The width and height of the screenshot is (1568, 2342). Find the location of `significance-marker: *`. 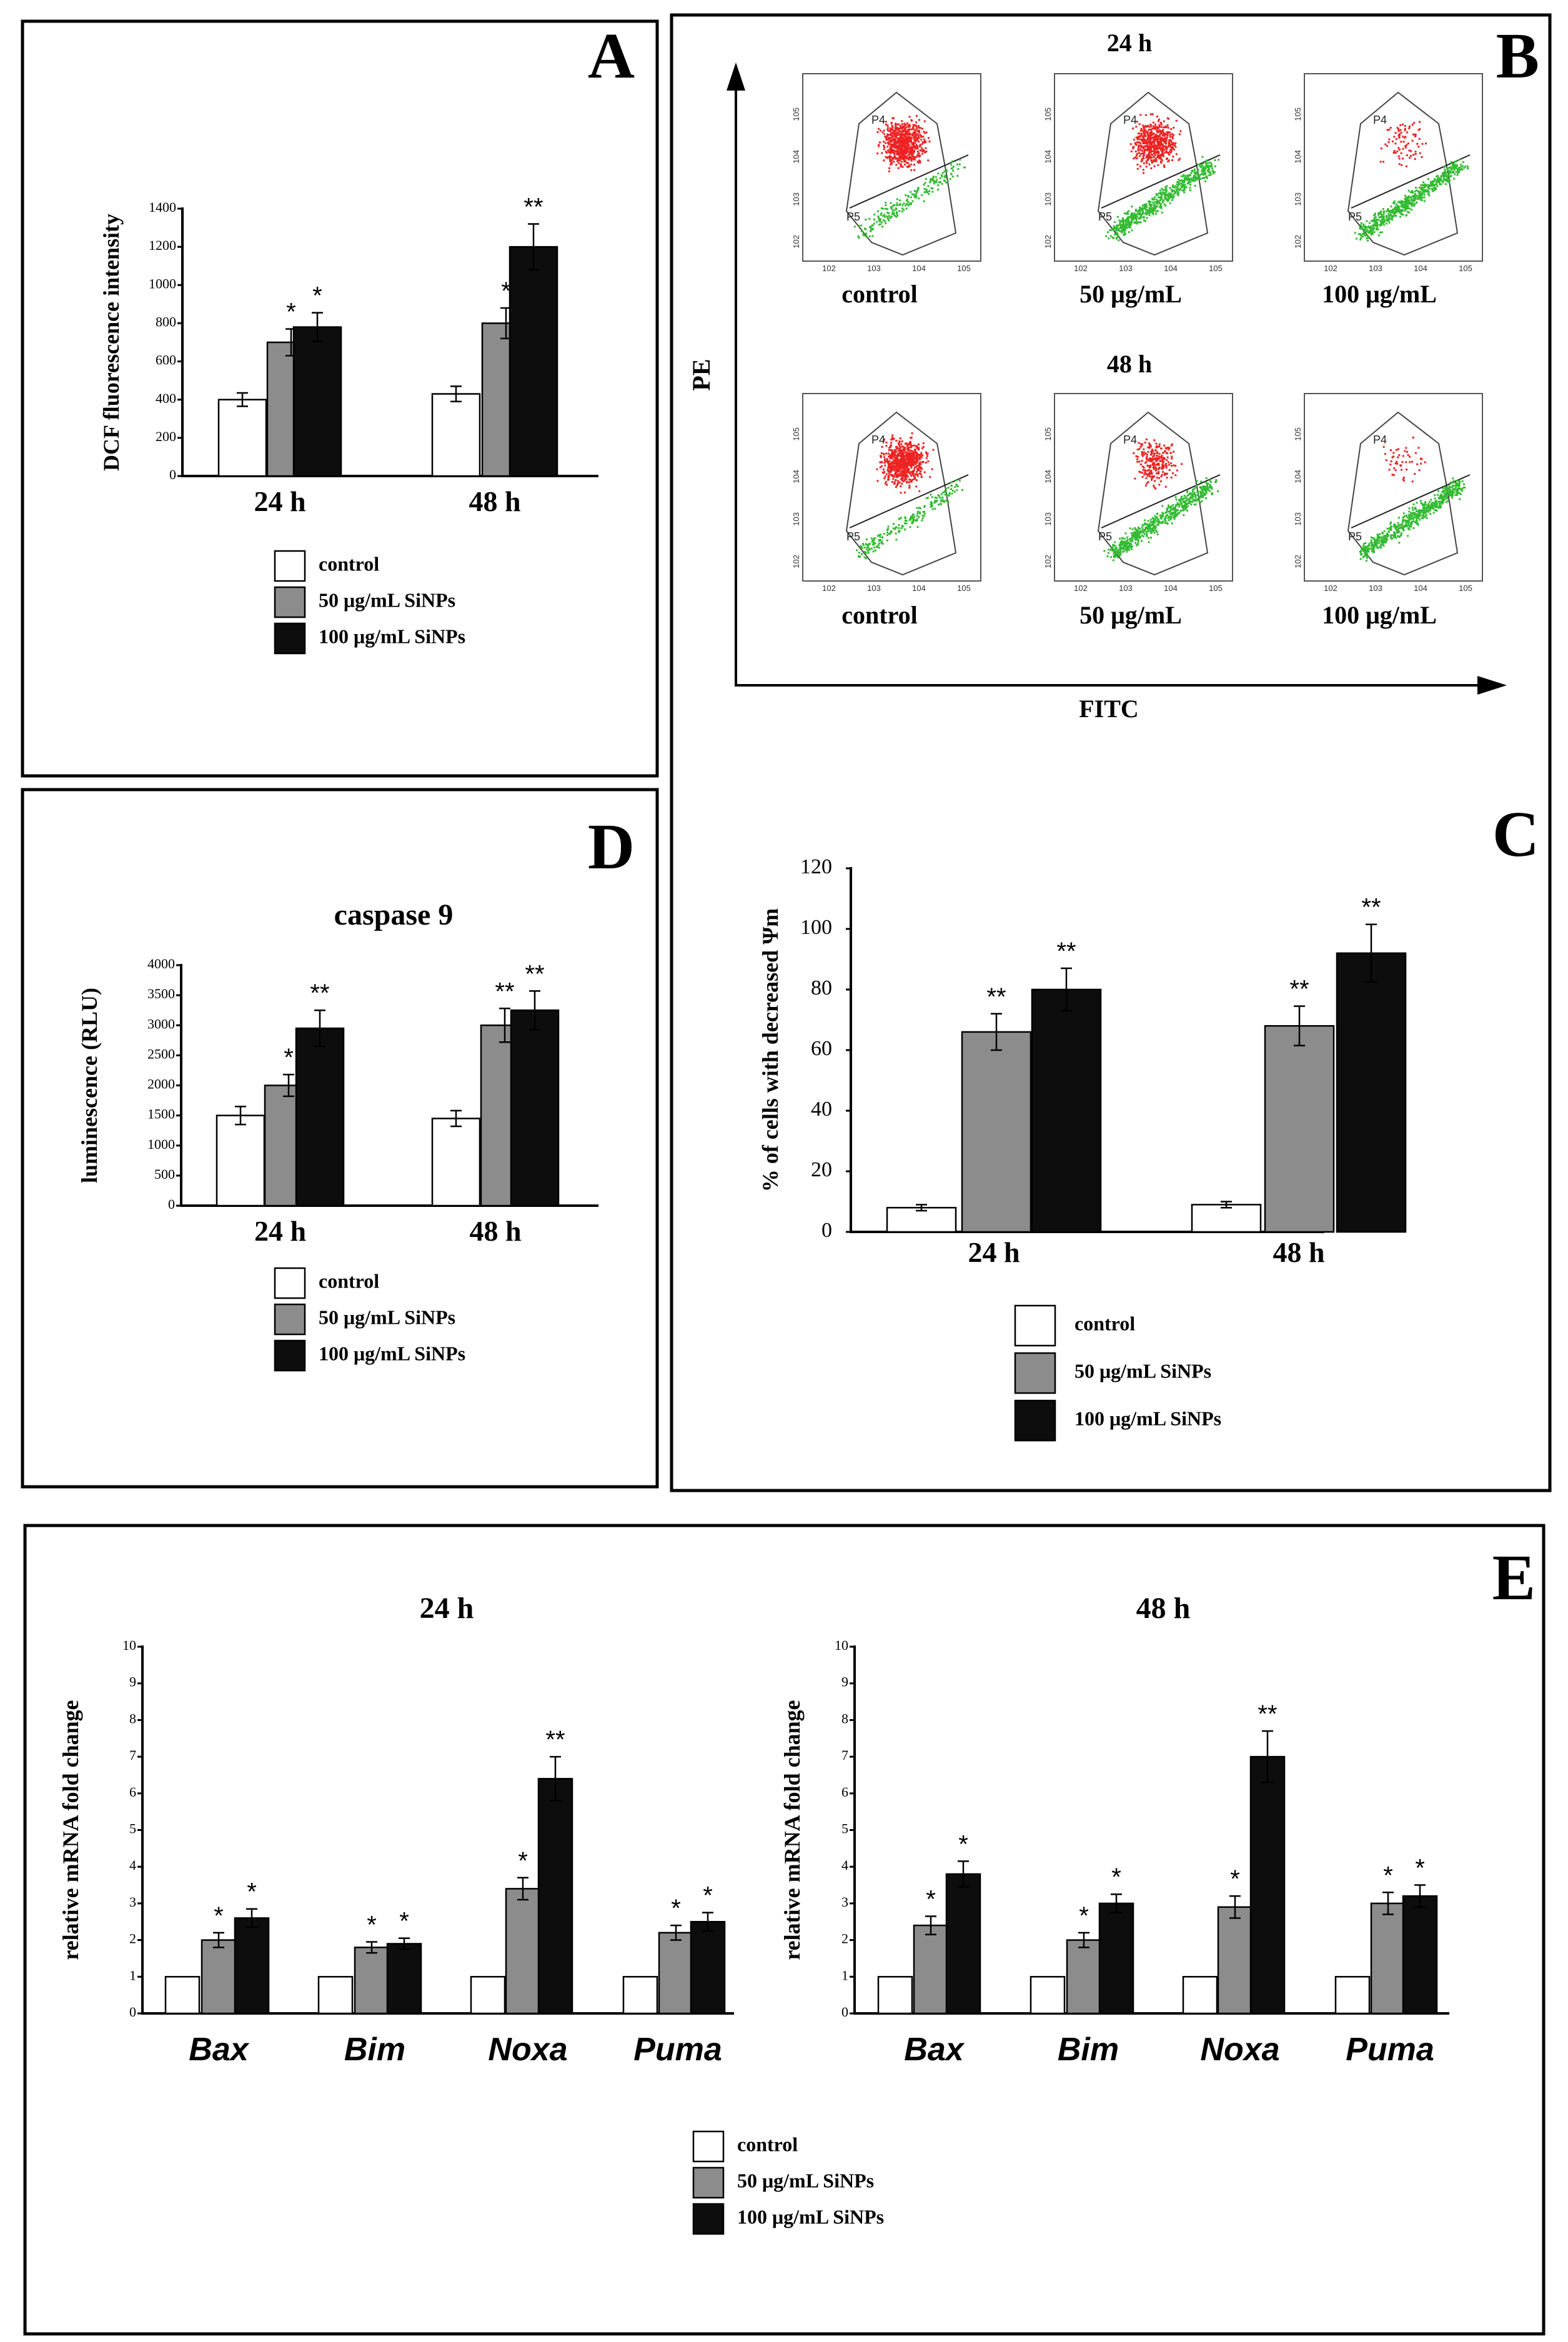

significance-marker: * is located at coordinates (252, 1892).